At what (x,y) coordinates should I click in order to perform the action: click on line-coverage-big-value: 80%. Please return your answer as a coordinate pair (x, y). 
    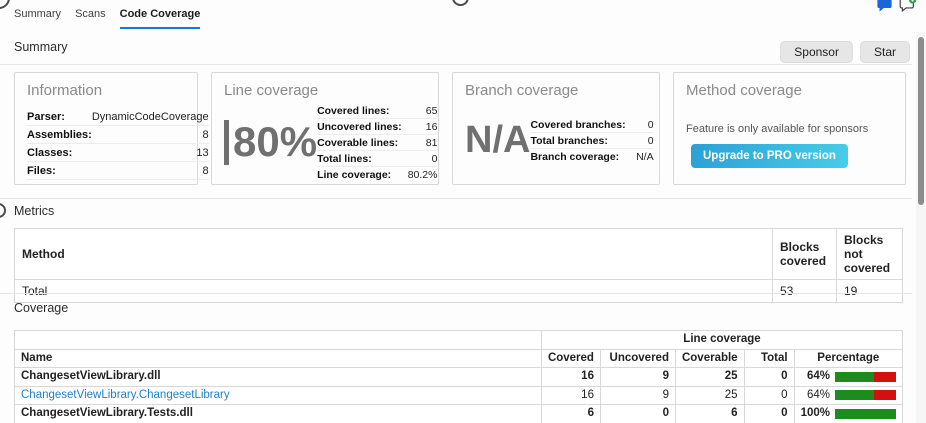
    Looking at the image, I should click on (270, 142).